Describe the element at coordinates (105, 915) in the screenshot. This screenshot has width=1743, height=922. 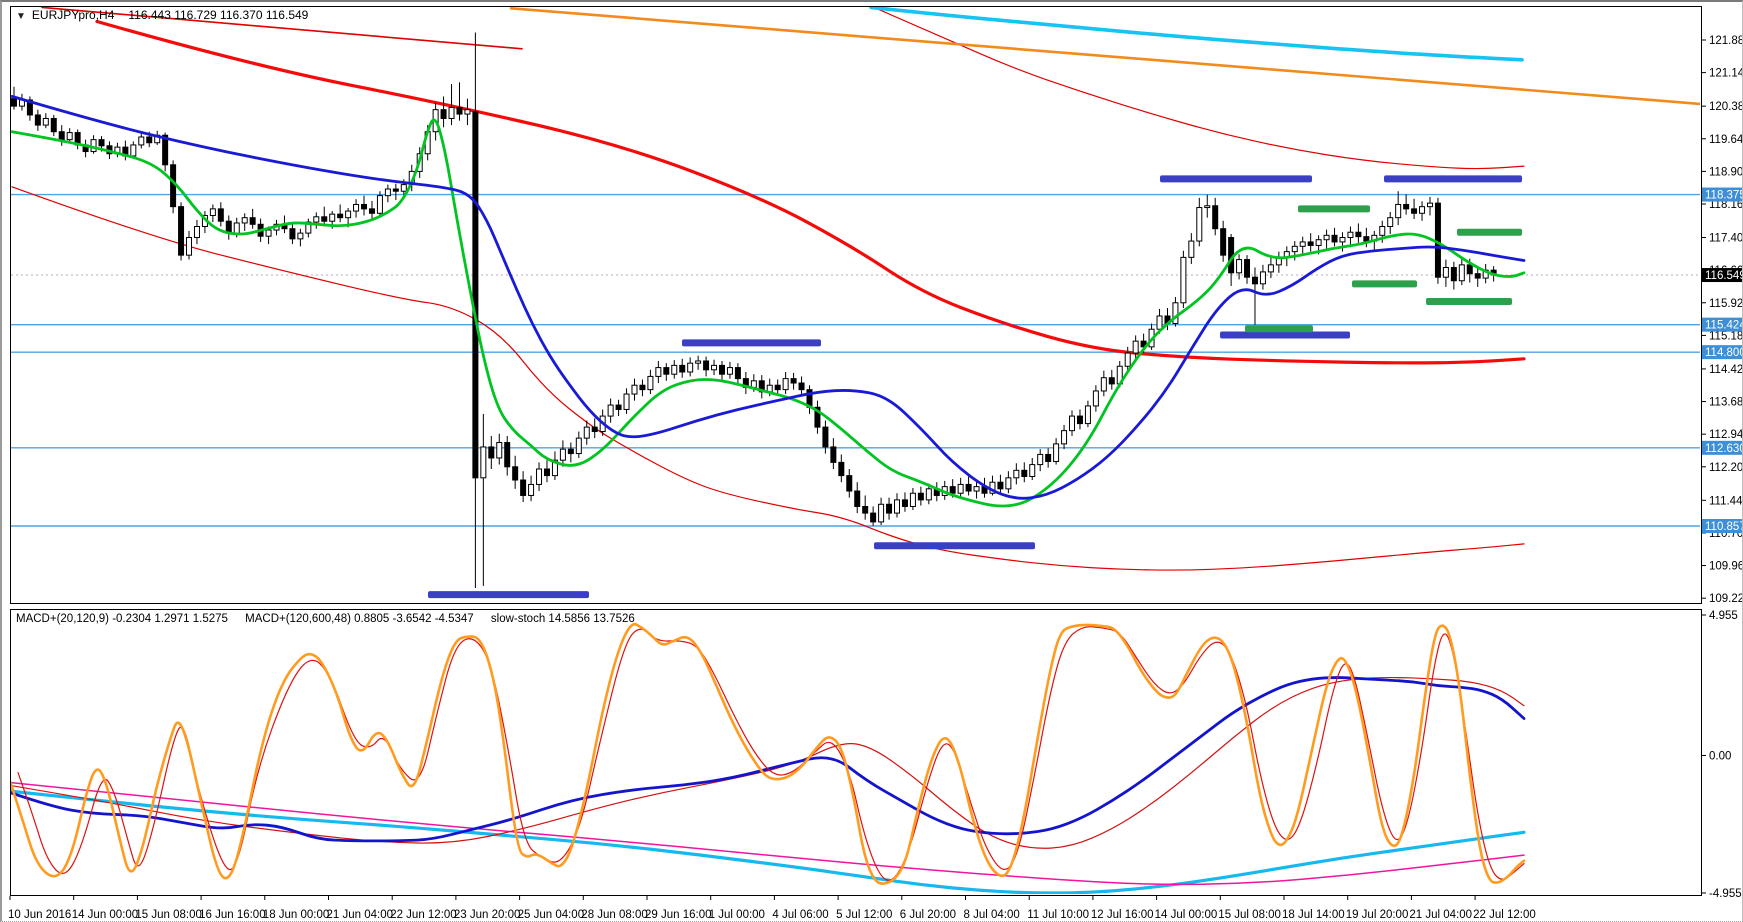
I see `time-tick-label: 14 Jun 00:00` at that location.